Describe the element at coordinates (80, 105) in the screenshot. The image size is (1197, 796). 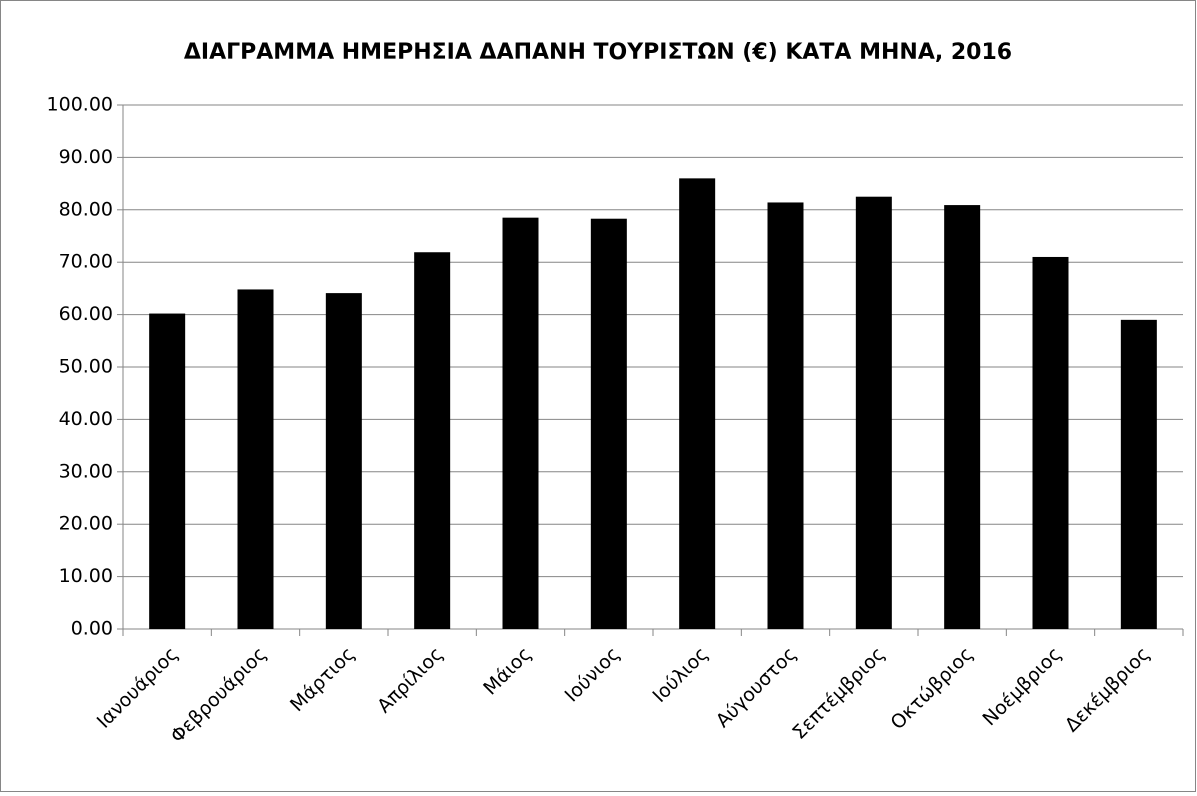
I see `y-tick-label: 100.00` at that location.